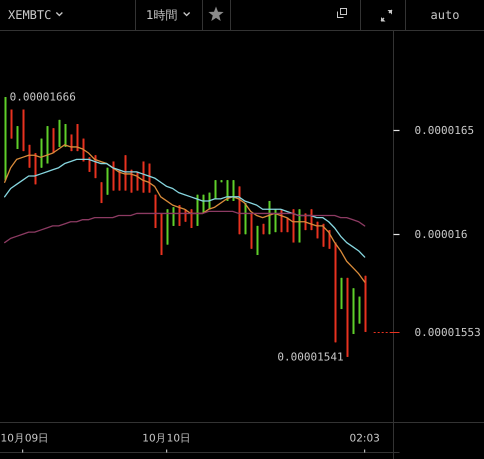  What do you see at coordinates (30, 15) in the screenshot?
I see `chart-title: XEMBTC` at bounding box center [30, 15].